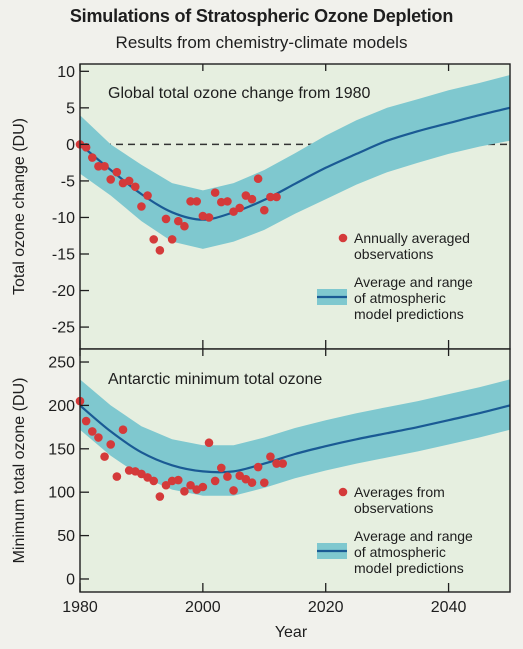  Describe the element at coordinates (449, 607) in the screenshot. I see `x-tick-label: 2040` at that location.